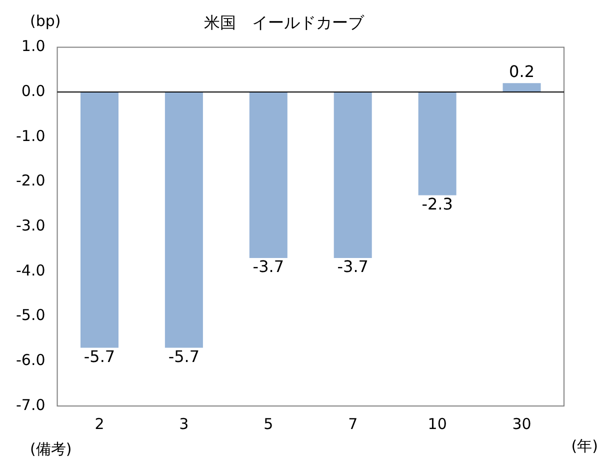 The height and width of the screenshot is (466, 604). I want to click on x-tick-label: 10, so click(437, 423).